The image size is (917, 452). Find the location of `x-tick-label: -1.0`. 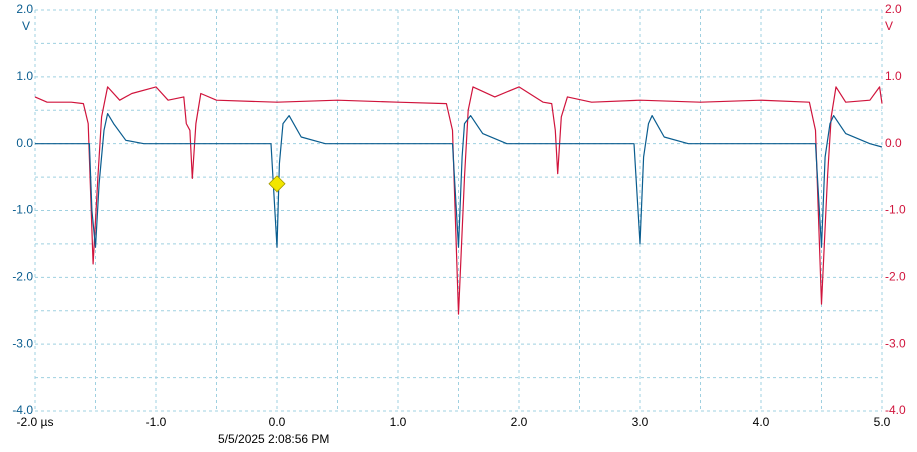

x-tick-label: -1.0 is located at coordinates (156, 422).